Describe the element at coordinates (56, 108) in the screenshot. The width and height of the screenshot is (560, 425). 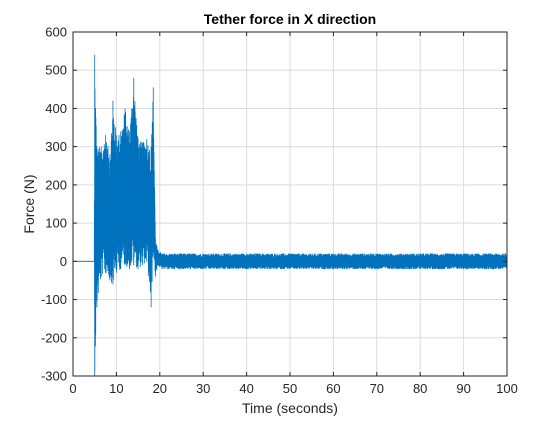
I see `y-tick-label: 400` at that location.